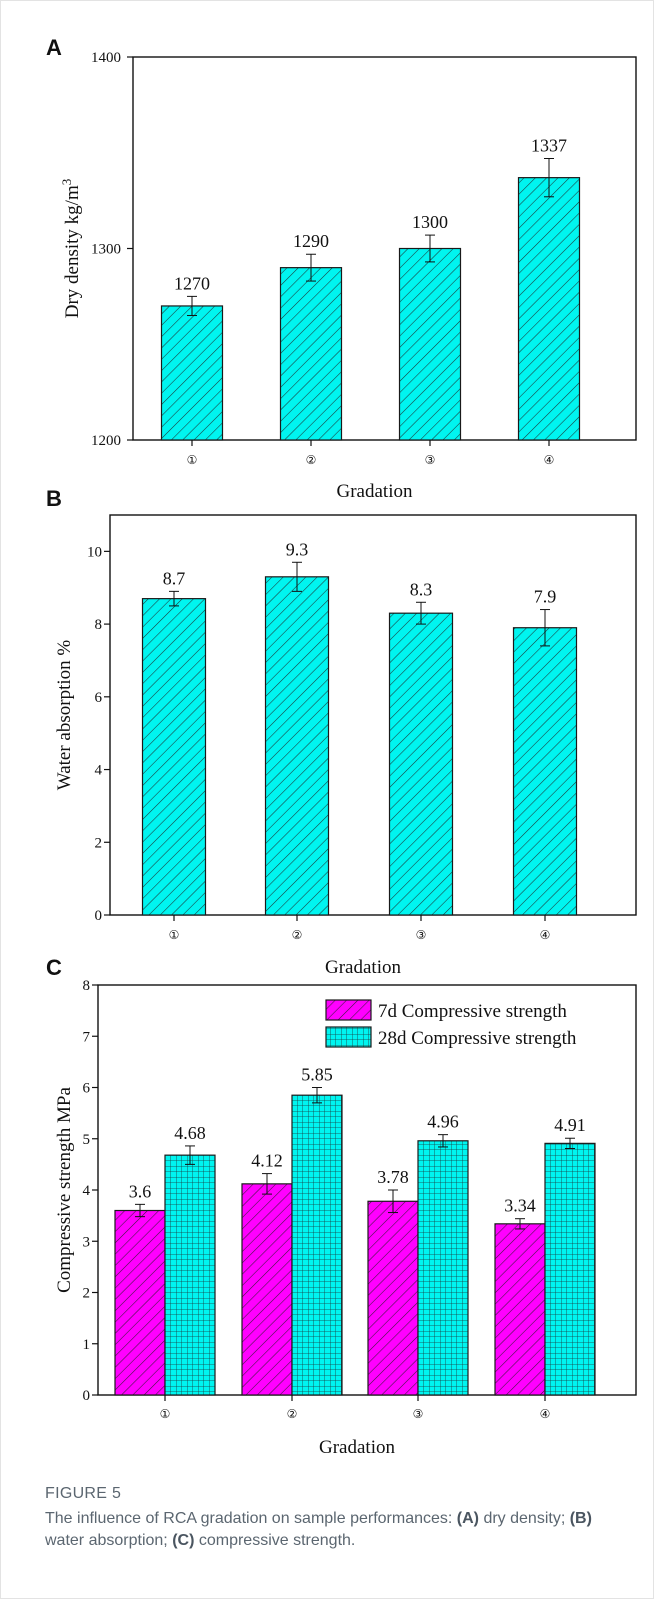  What do you see at coordinates (477, 1038) in the screenshot?
I see `legend-label: 28d Compressive strength` at bounding box center [477, 1038].